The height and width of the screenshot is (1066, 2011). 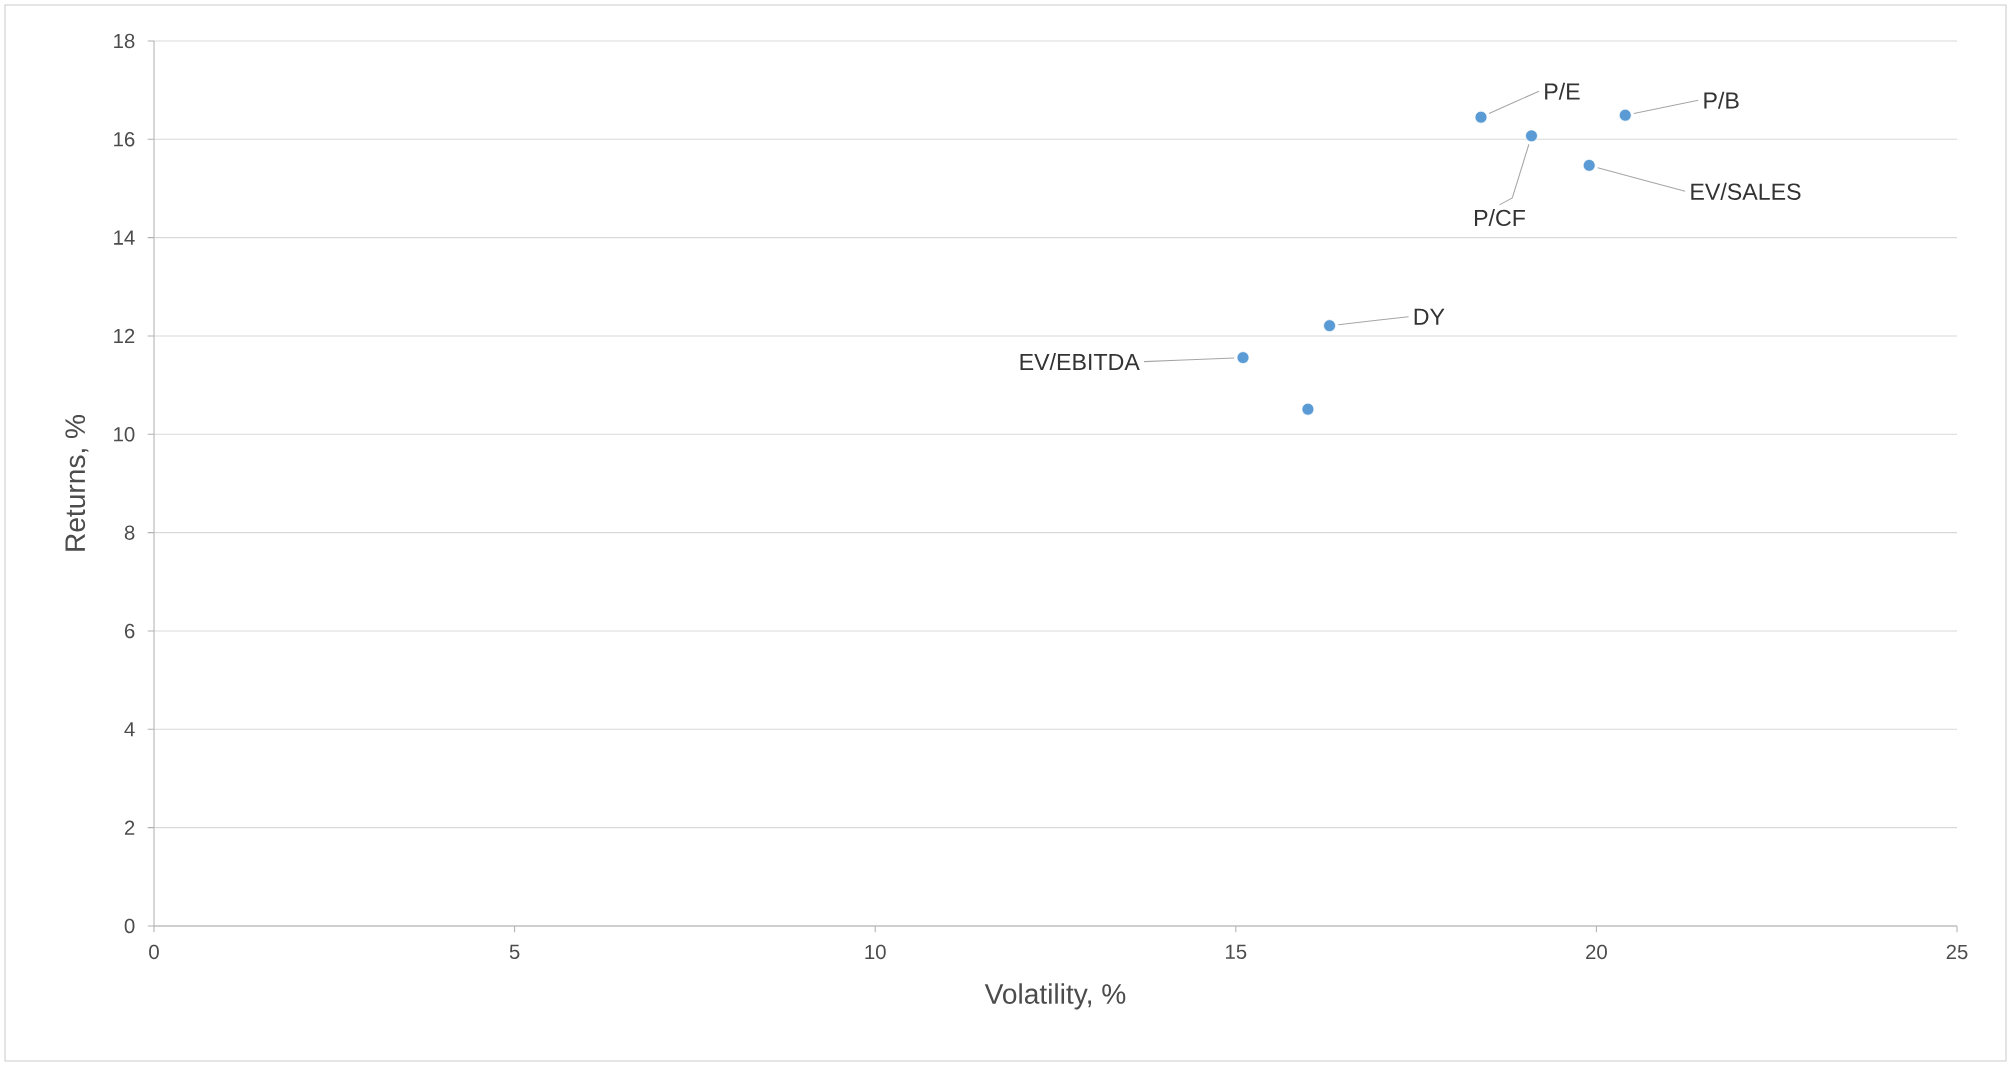 I want to click on y-tick-label: 6, so click(x=129, y=631).